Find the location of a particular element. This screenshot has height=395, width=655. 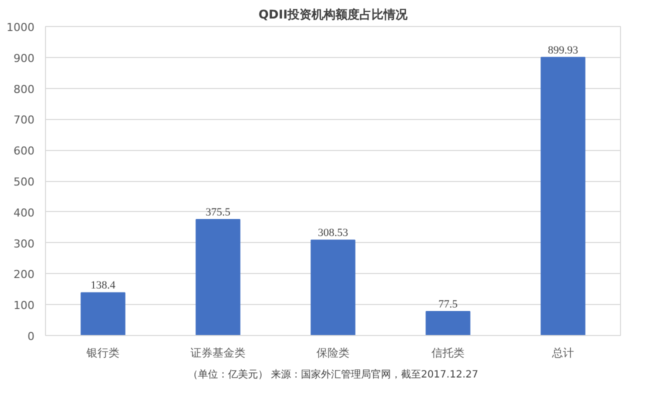

y-tick-label: 400 is located at coordinates (24, 213).